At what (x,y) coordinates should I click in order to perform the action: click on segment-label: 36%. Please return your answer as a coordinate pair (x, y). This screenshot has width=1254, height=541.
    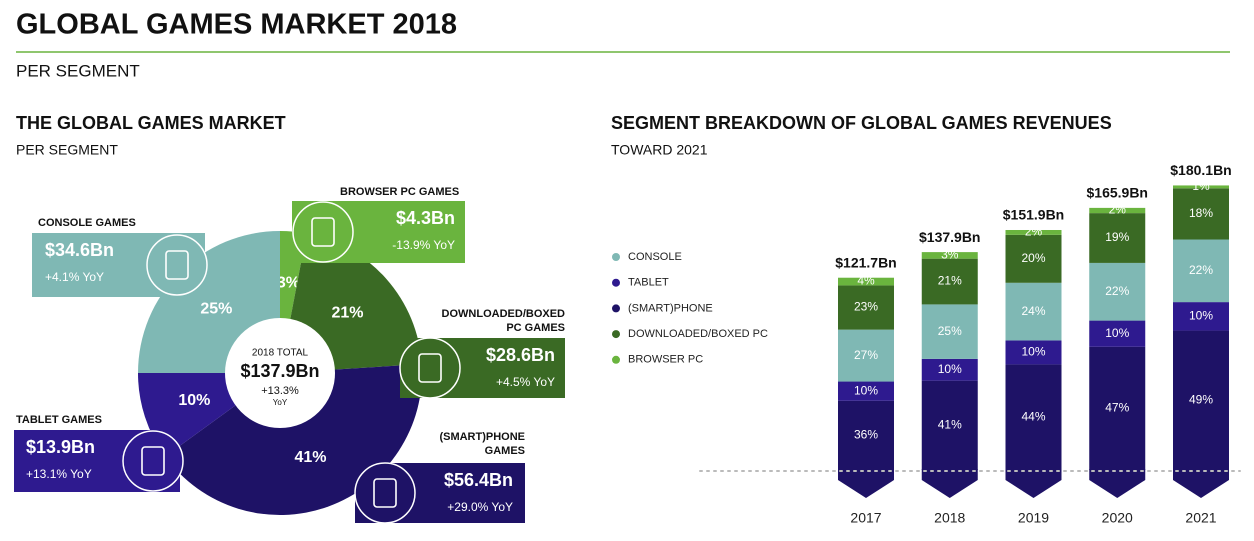
    Looking at the image, I should click on (866, 435).